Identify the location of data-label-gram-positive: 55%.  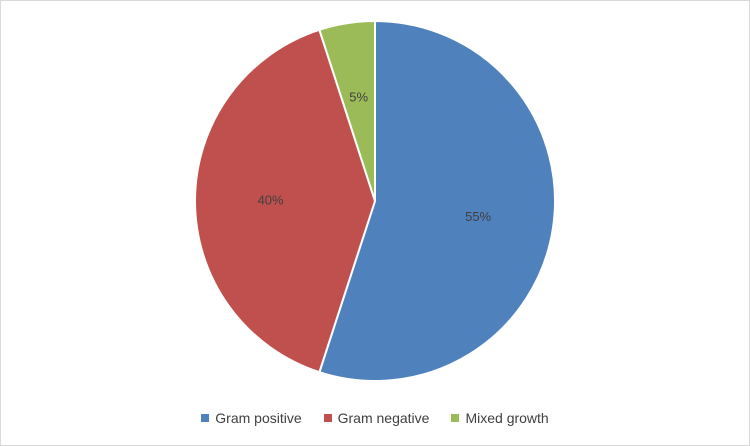
(478, 216).